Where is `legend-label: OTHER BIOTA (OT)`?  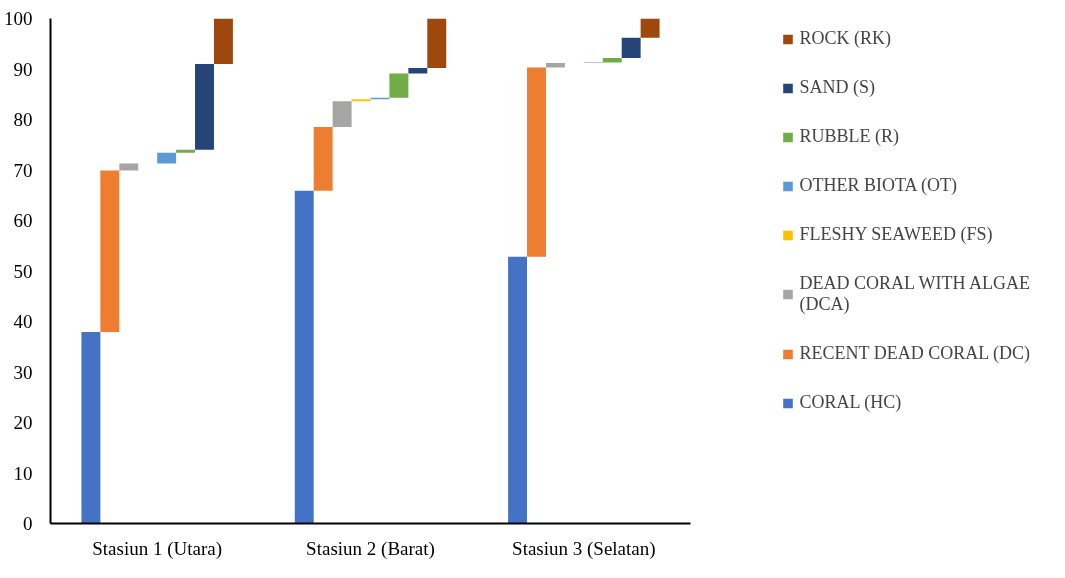
legend-label: OTHER BIOTA (OT) is located at coordinates (878, 185).